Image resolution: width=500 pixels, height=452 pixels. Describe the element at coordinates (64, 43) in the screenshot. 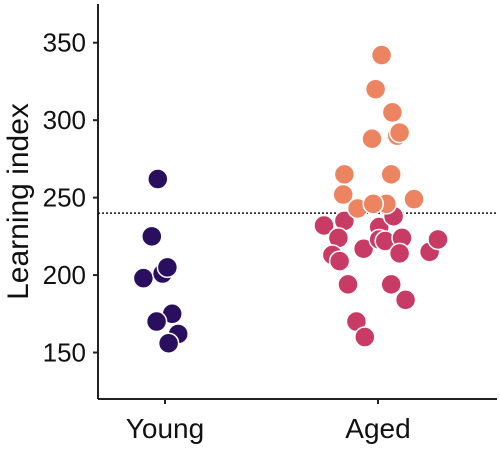

I see `y-tick-label: 350` at that location.